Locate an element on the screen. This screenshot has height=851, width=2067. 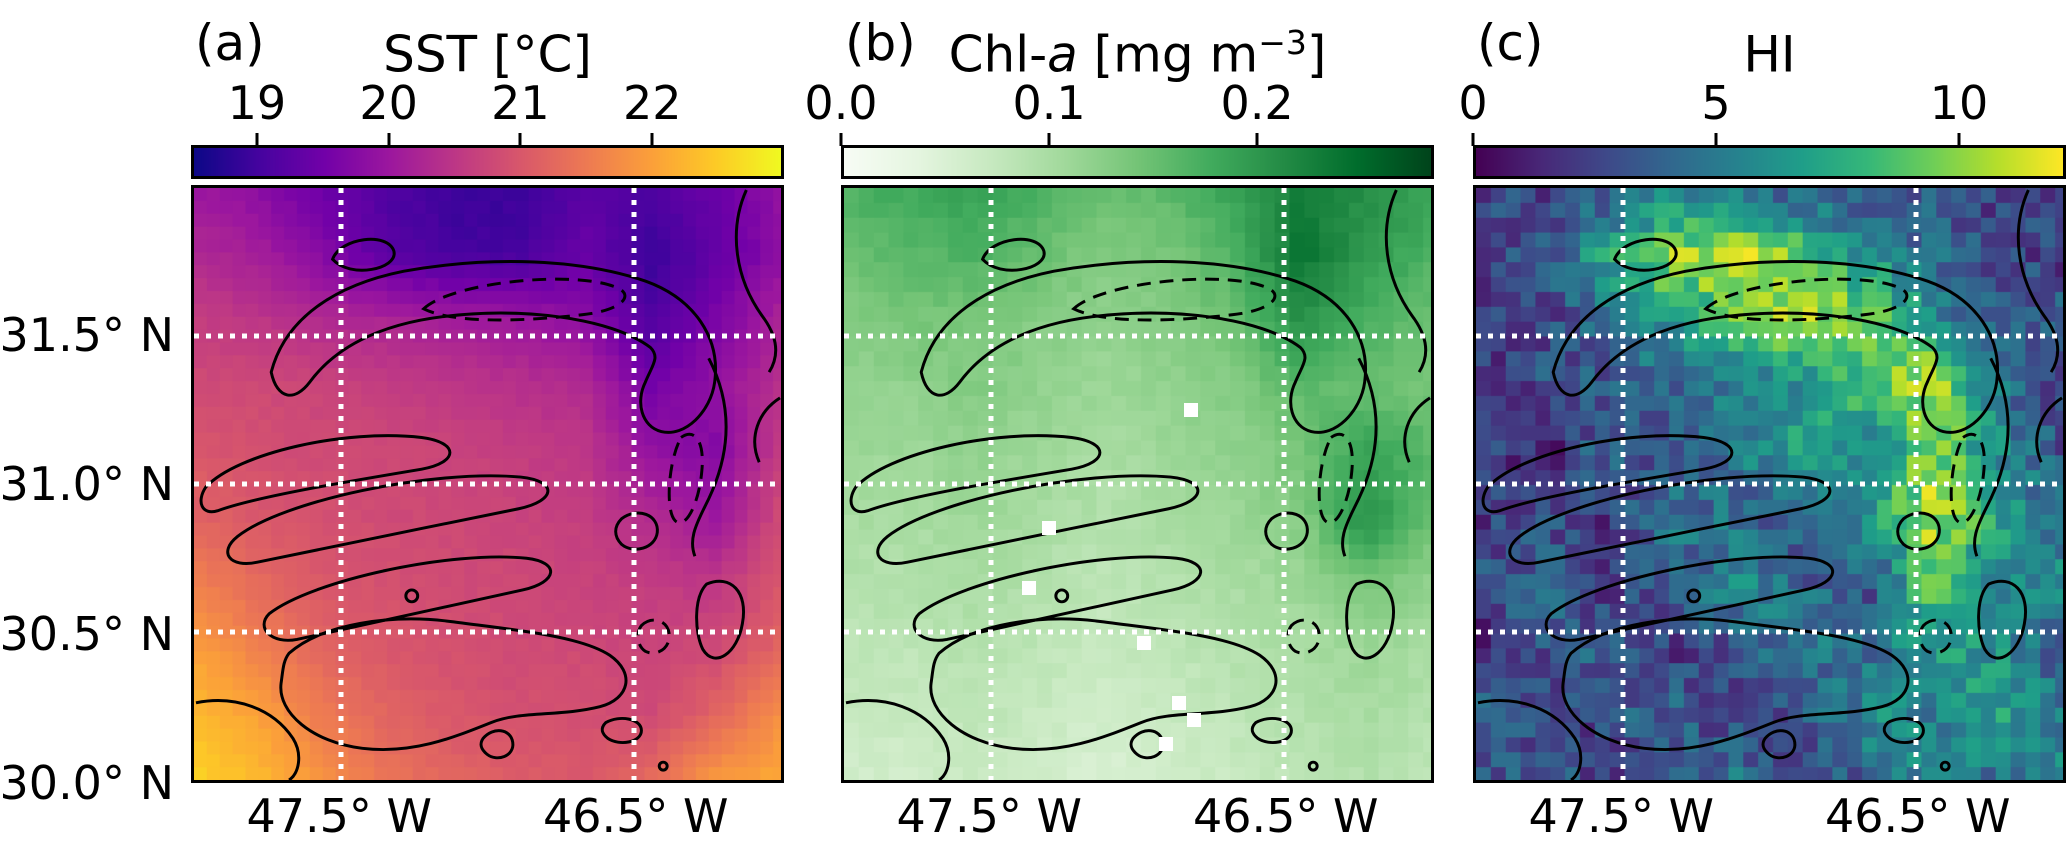
latitude-axis-labels: 31.5° N 31.0° N 30.5° N 30.0° N is located at coordinates (90, 425).